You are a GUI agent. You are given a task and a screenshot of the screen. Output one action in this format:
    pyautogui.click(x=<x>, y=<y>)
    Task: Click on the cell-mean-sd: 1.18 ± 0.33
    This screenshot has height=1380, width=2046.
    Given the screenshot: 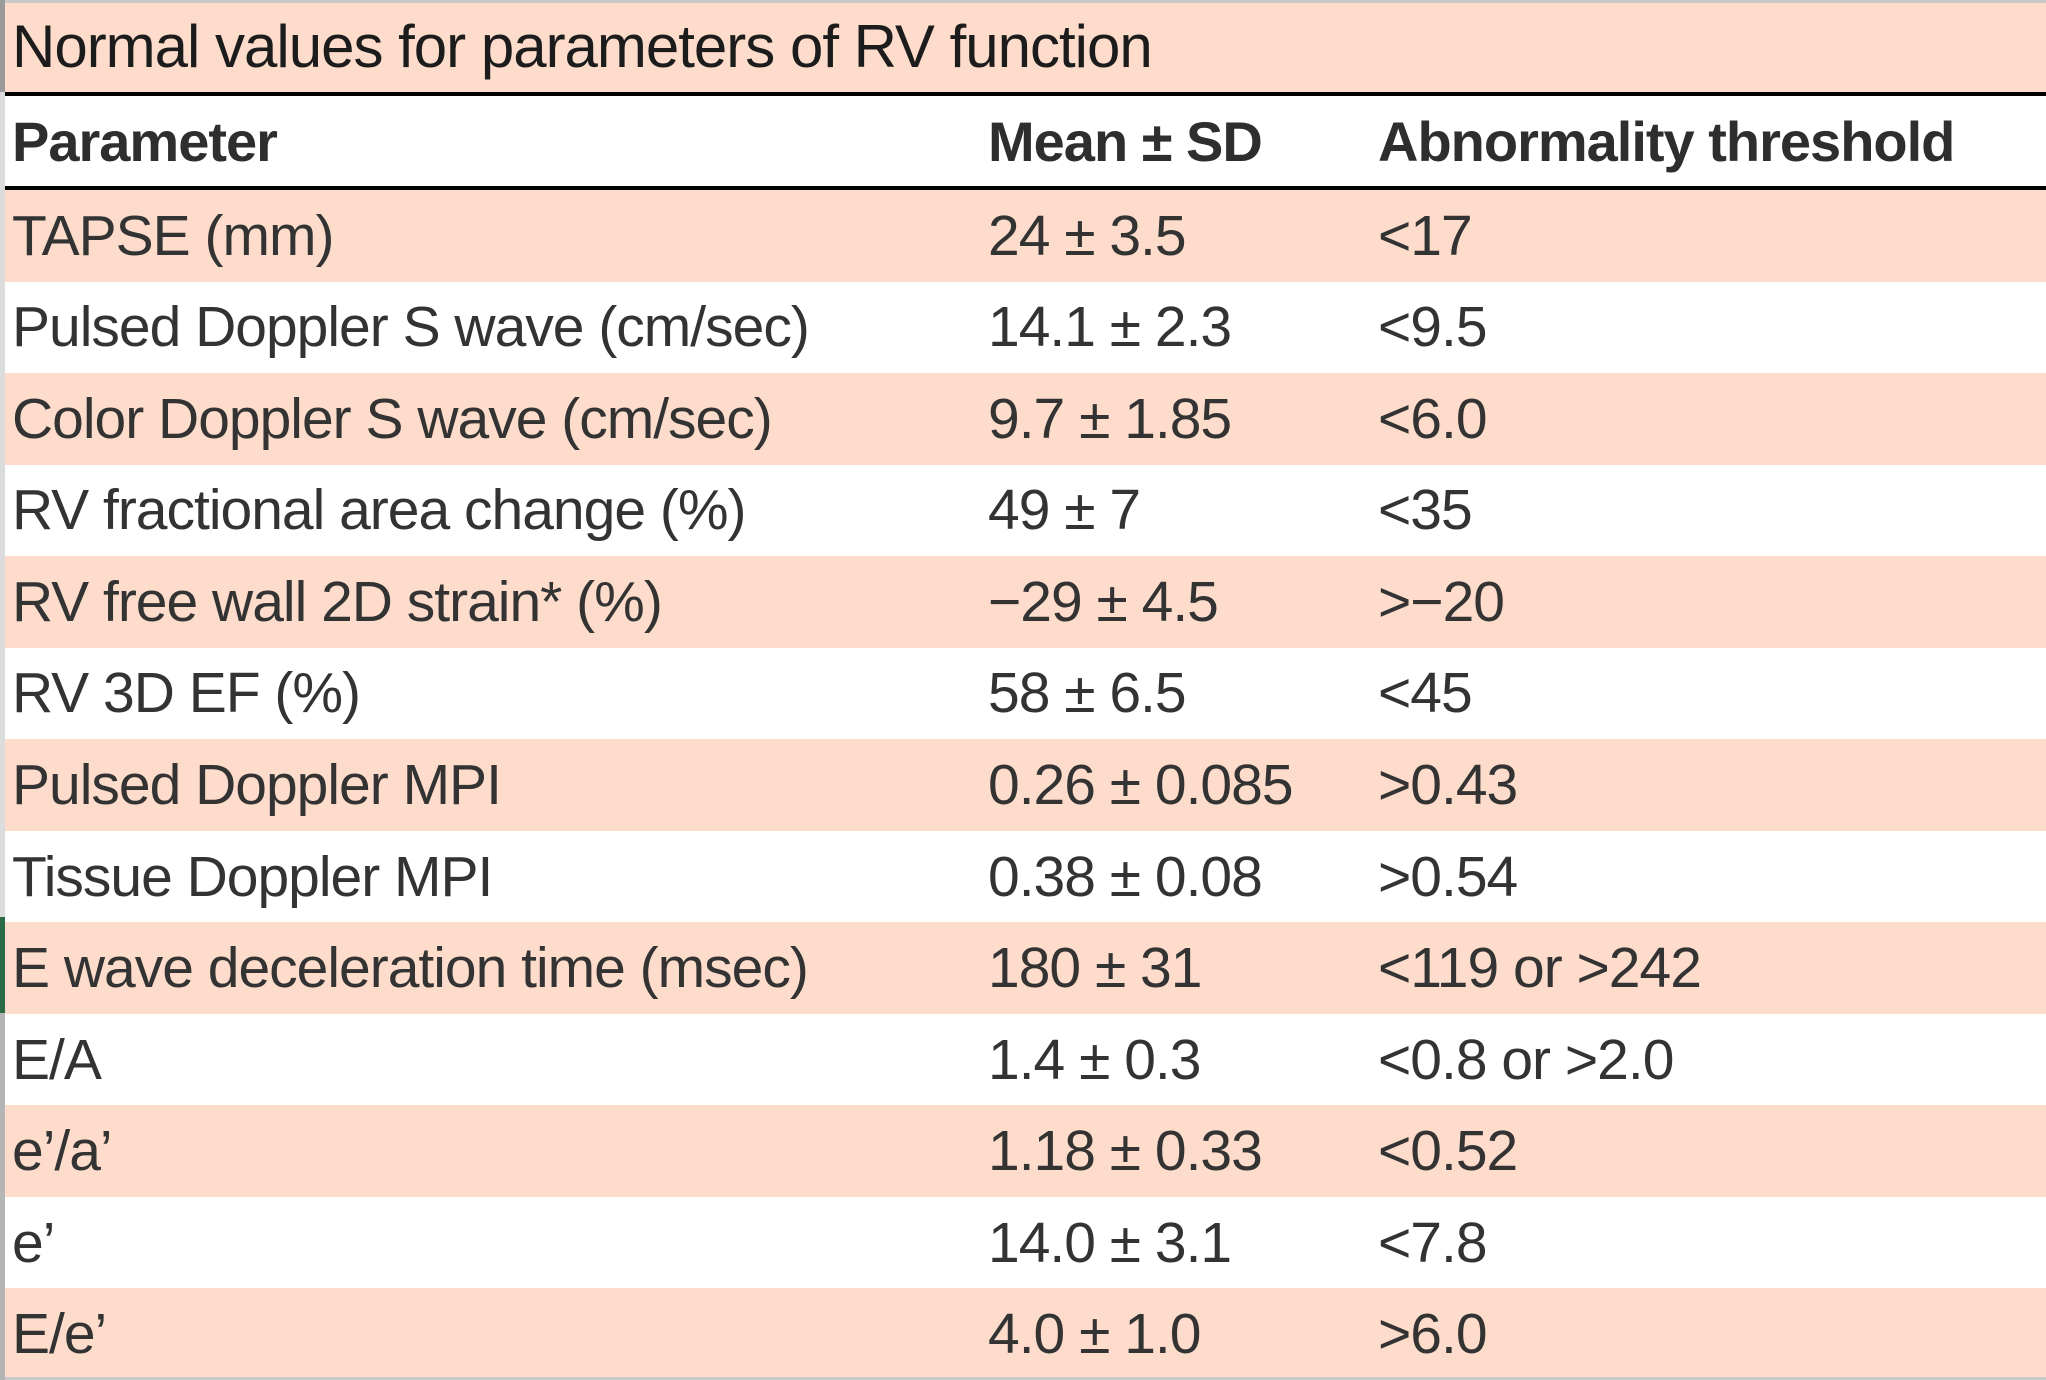 What is the action you would take?
    pyautogui.click(x=1125, y=1151)
    